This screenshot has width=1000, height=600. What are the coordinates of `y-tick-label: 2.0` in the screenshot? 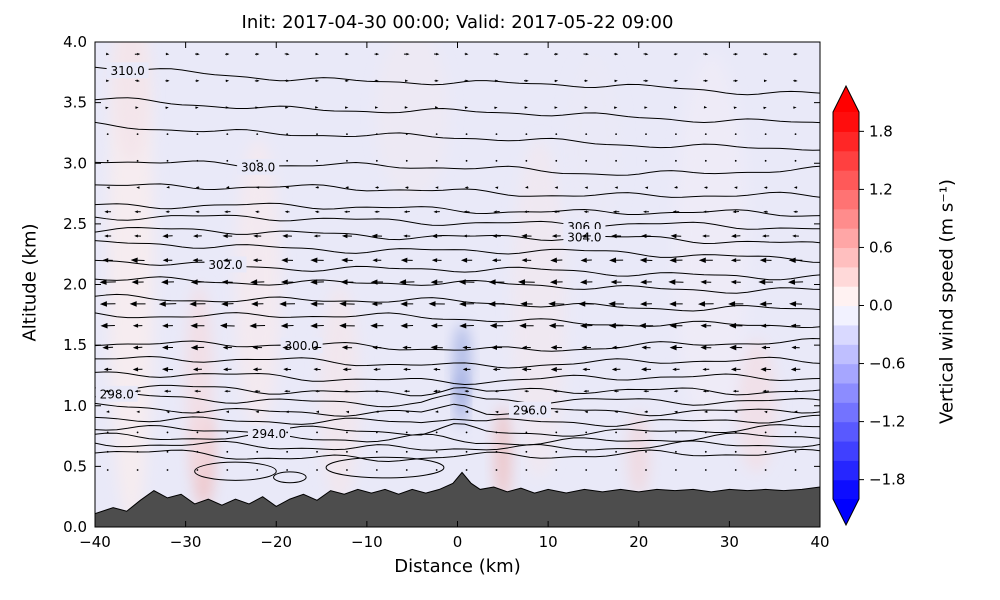 It's located at (75, 285).